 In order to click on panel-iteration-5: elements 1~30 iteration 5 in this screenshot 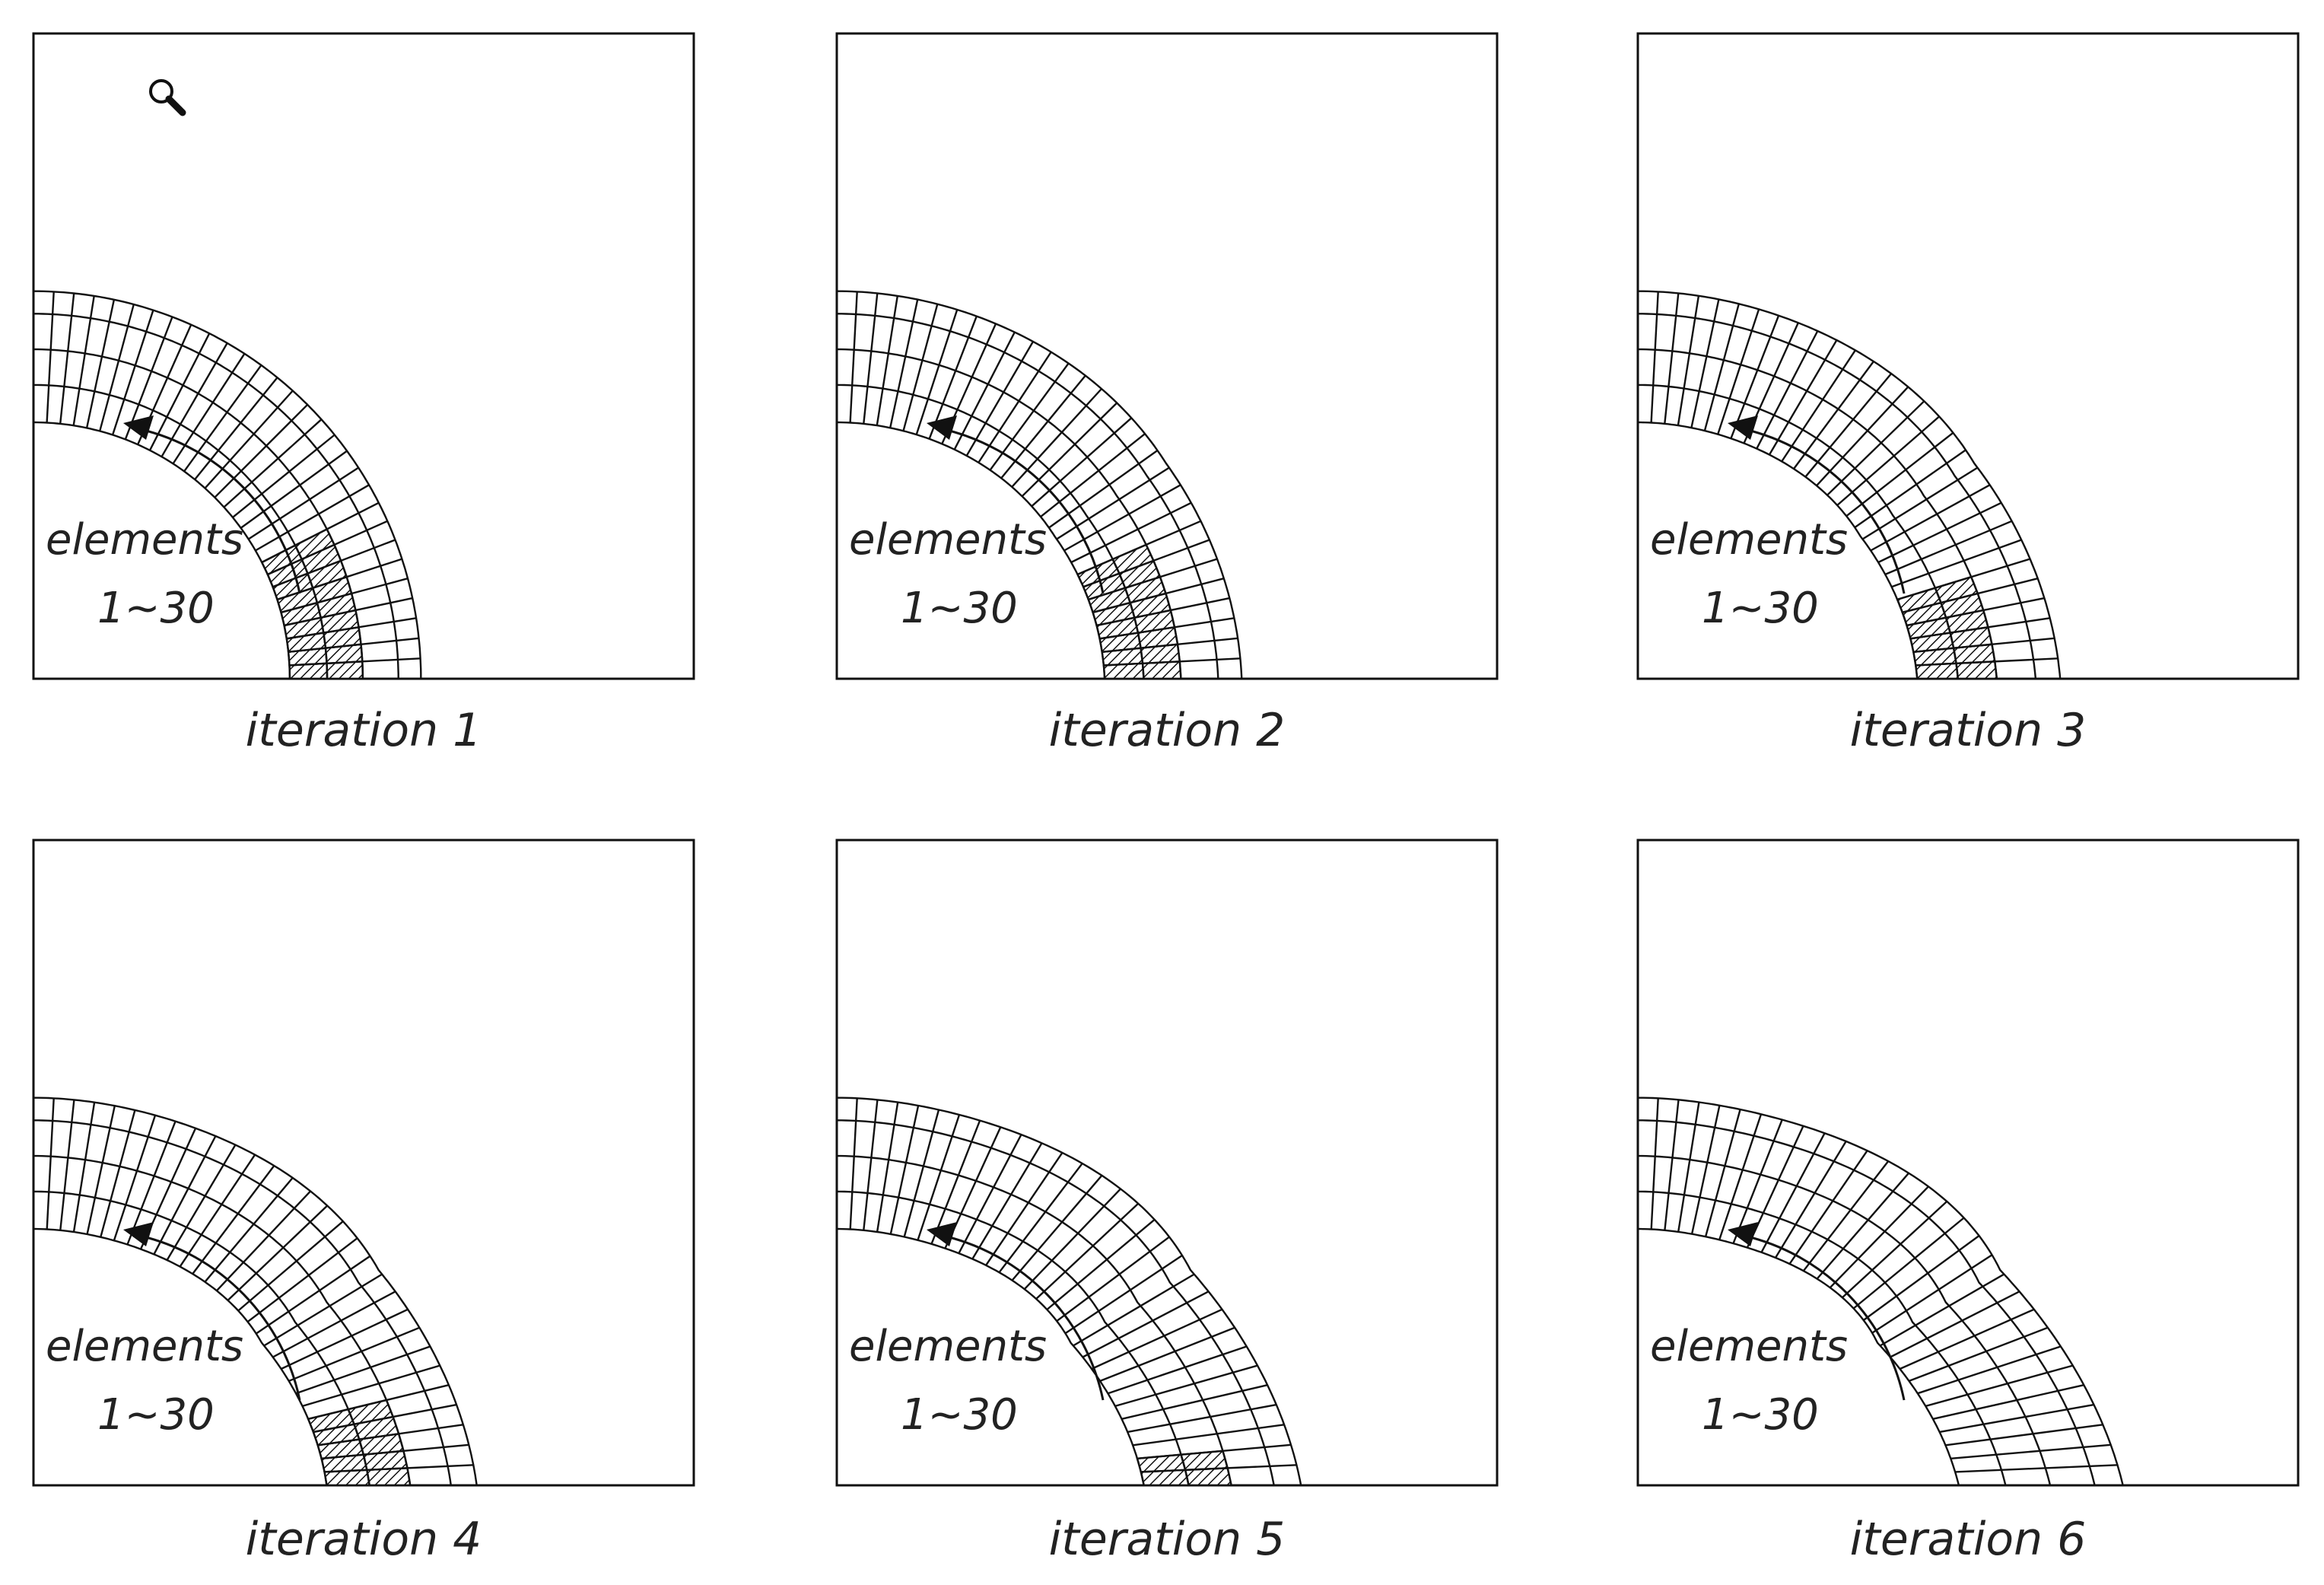, I will do `click(1167, 1202)`.